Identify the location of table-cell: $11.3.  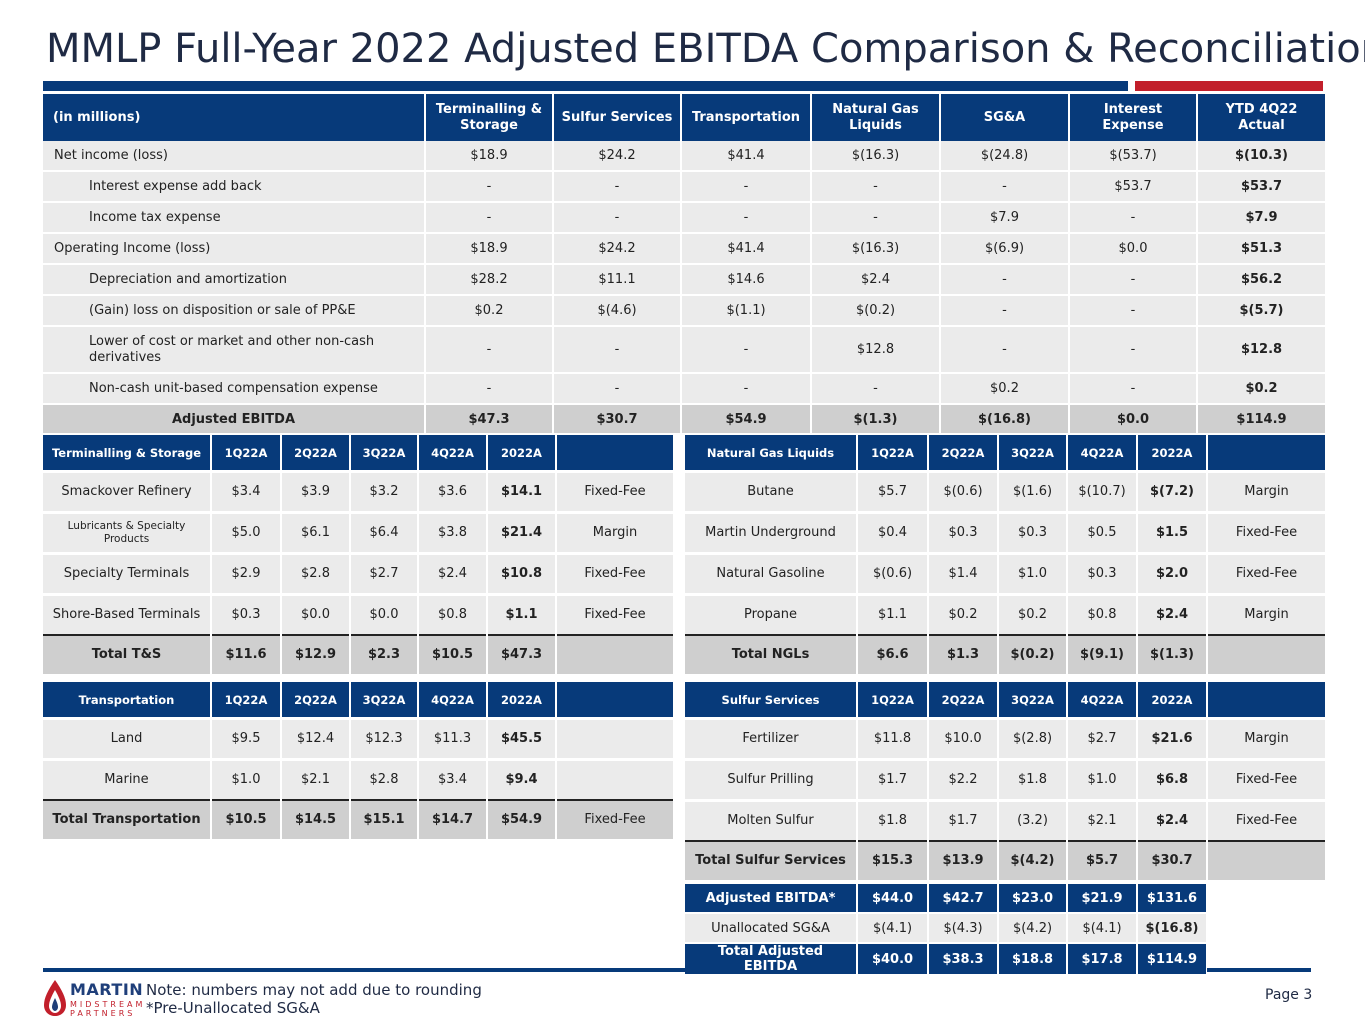
(453, 738).